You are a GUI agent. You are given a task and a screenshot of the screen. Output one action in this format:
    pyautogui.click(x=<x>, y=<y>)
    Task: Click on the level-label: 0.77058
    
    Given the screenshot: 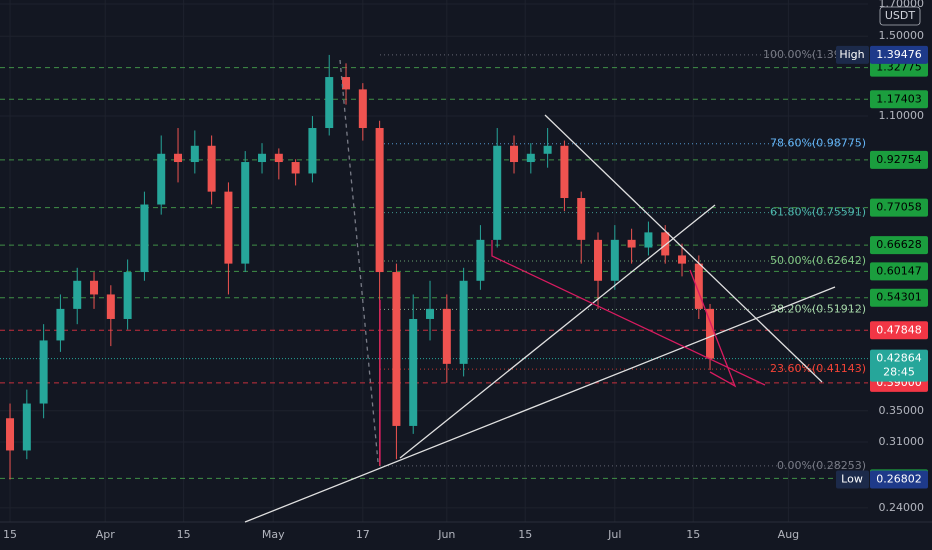 What is the action you would take?
    pyautogui.click(x=899, y=207)
    